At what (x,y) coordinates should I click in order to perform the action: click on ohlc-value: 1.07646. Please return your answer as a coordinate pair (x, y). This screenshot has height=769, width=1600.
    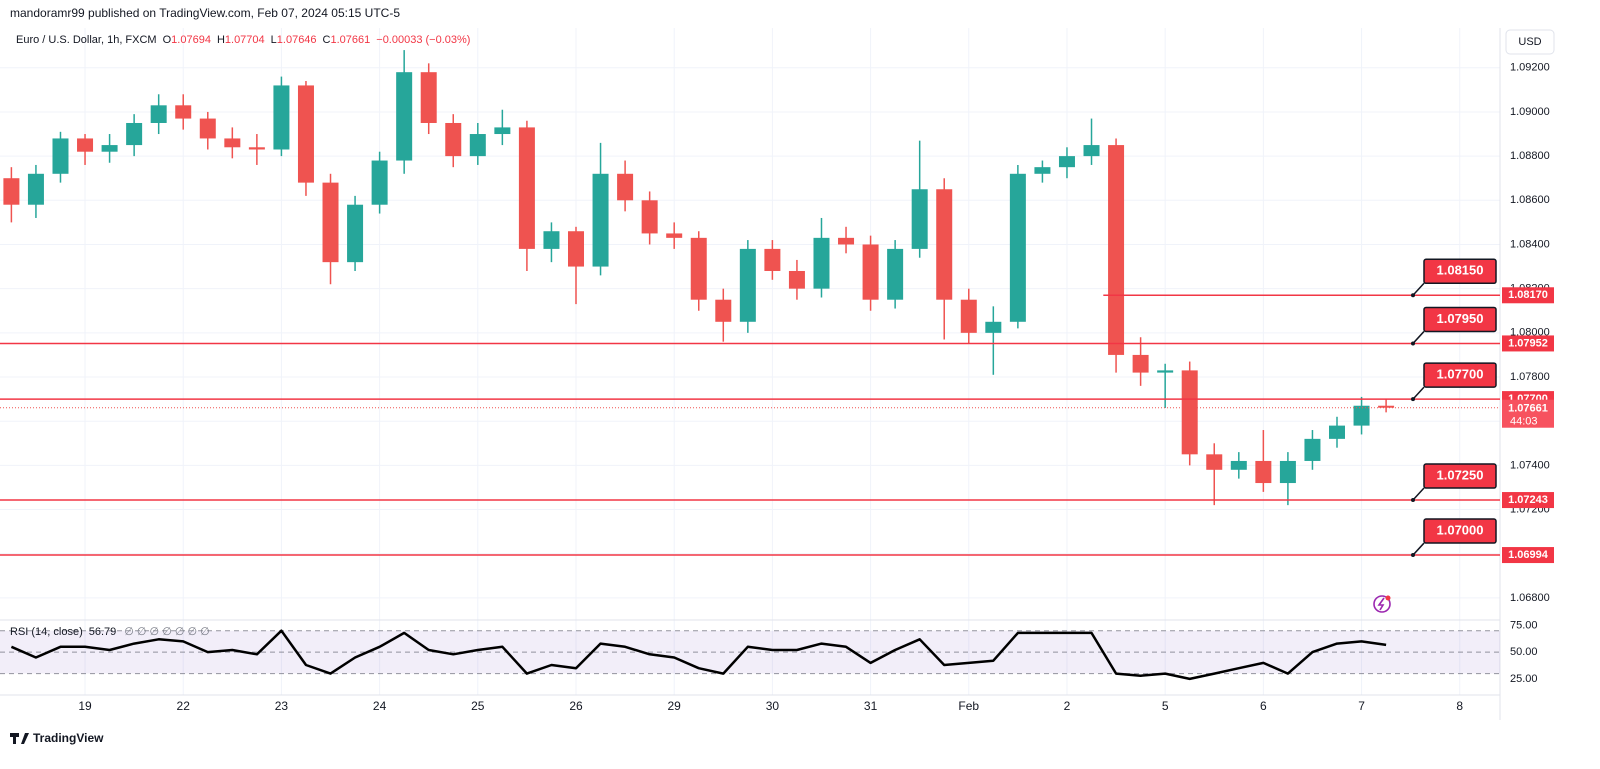
    Looking at the image, I should click on (297, 40).